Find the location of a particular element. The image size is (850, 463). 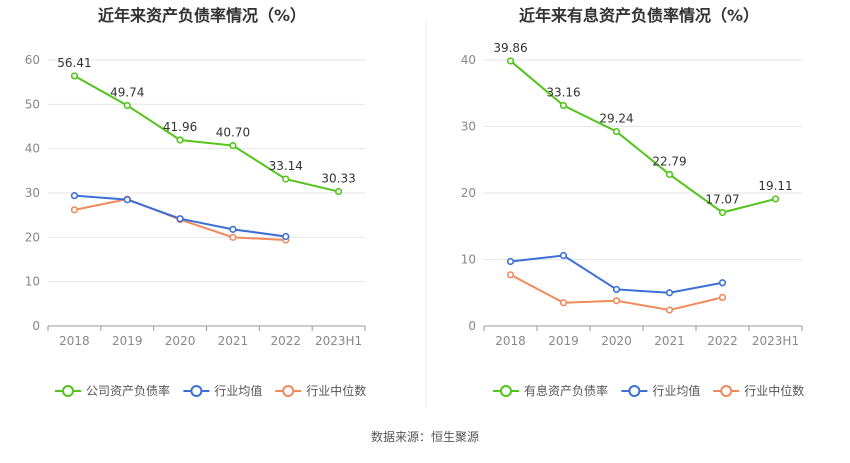

data-source-note: 数据来源：恒生聚源 is located at coordinates (424, 437).